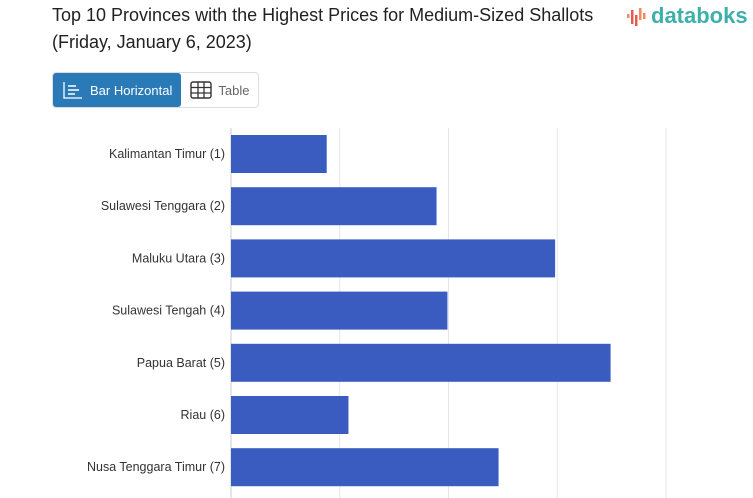 The height and width of the screenshot is (498, 753). Describe the element at coordinates (156, 467) in the screenshot. I see `category-label: Nusa Tenggara Timur (7)` at that location.